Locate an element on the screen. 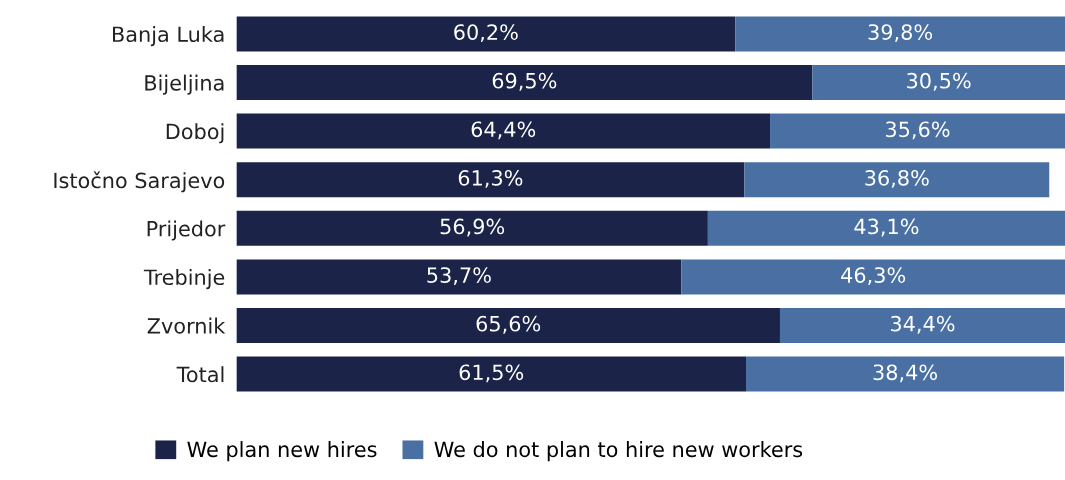 Image resolution: width=1065 pixels, height=480 pixels. data-label: 61,5% is located at coordinates (491, 373).